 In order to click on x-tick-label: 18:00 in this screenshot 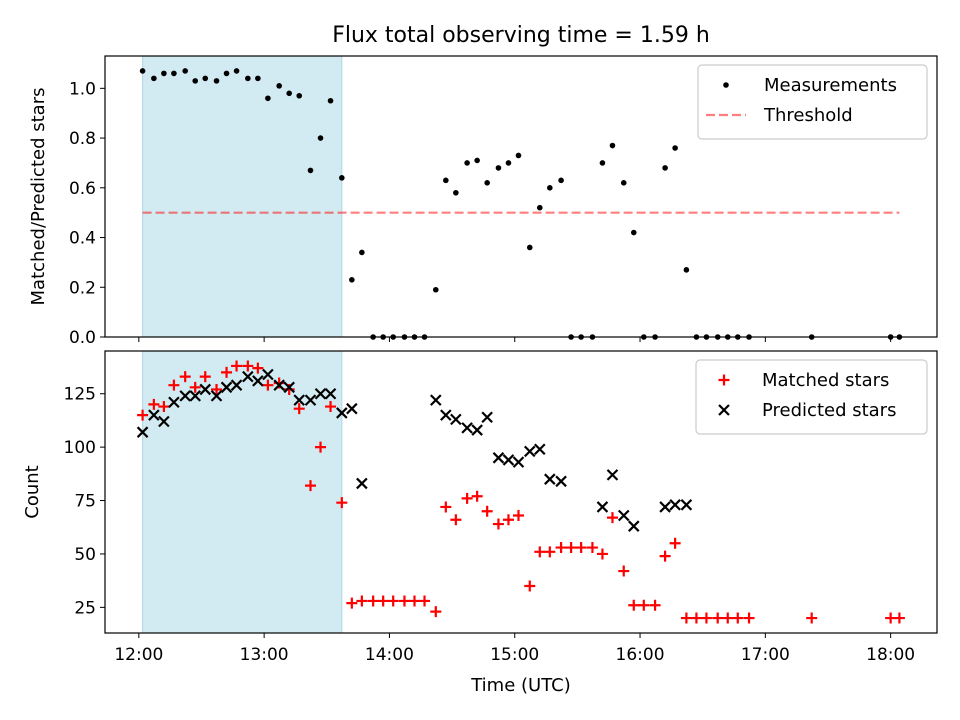, I will do `click(890, 655)`.